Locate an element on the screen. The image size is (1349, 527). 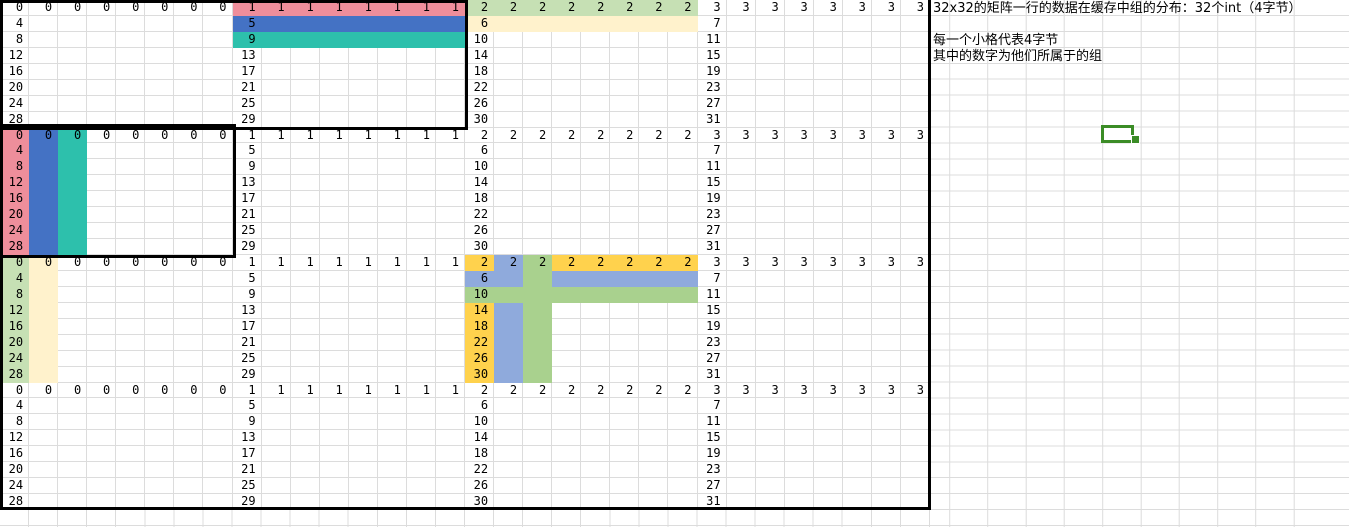
grid-cell: 14 is located at coordinates (480, 438).